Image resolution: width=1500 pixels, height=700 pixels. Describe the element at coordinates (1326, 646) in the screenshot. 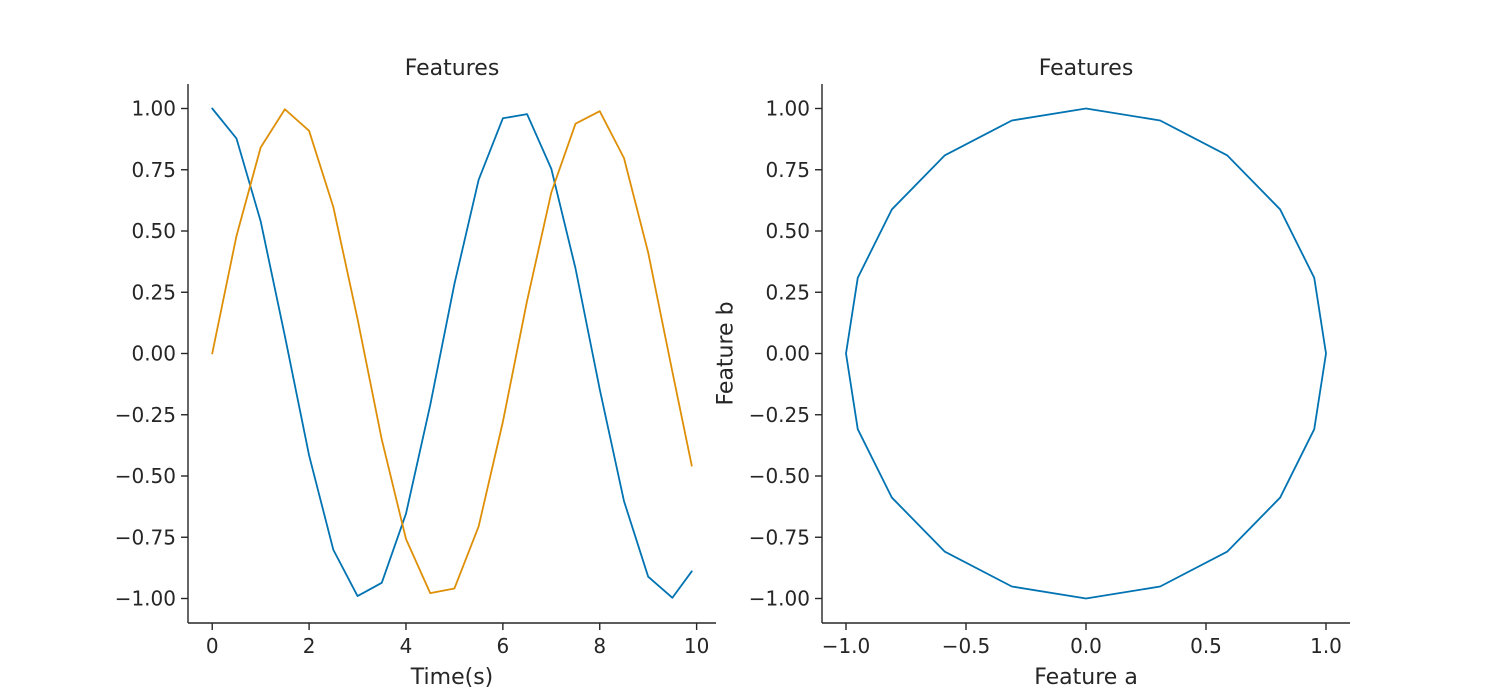

I see `x-tick-label: 1.0` at that location.